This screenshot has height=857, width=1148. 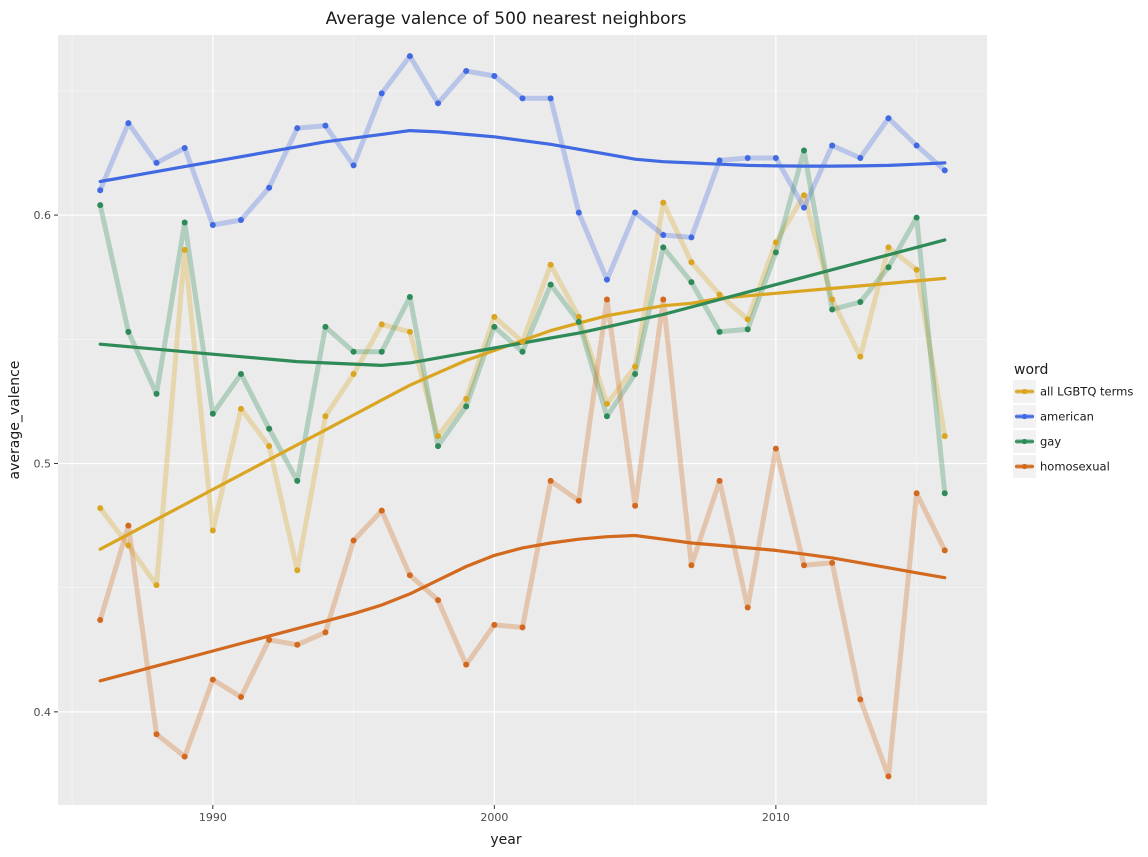 I want to click on legend-label: american, so click(x=1067, y=417).